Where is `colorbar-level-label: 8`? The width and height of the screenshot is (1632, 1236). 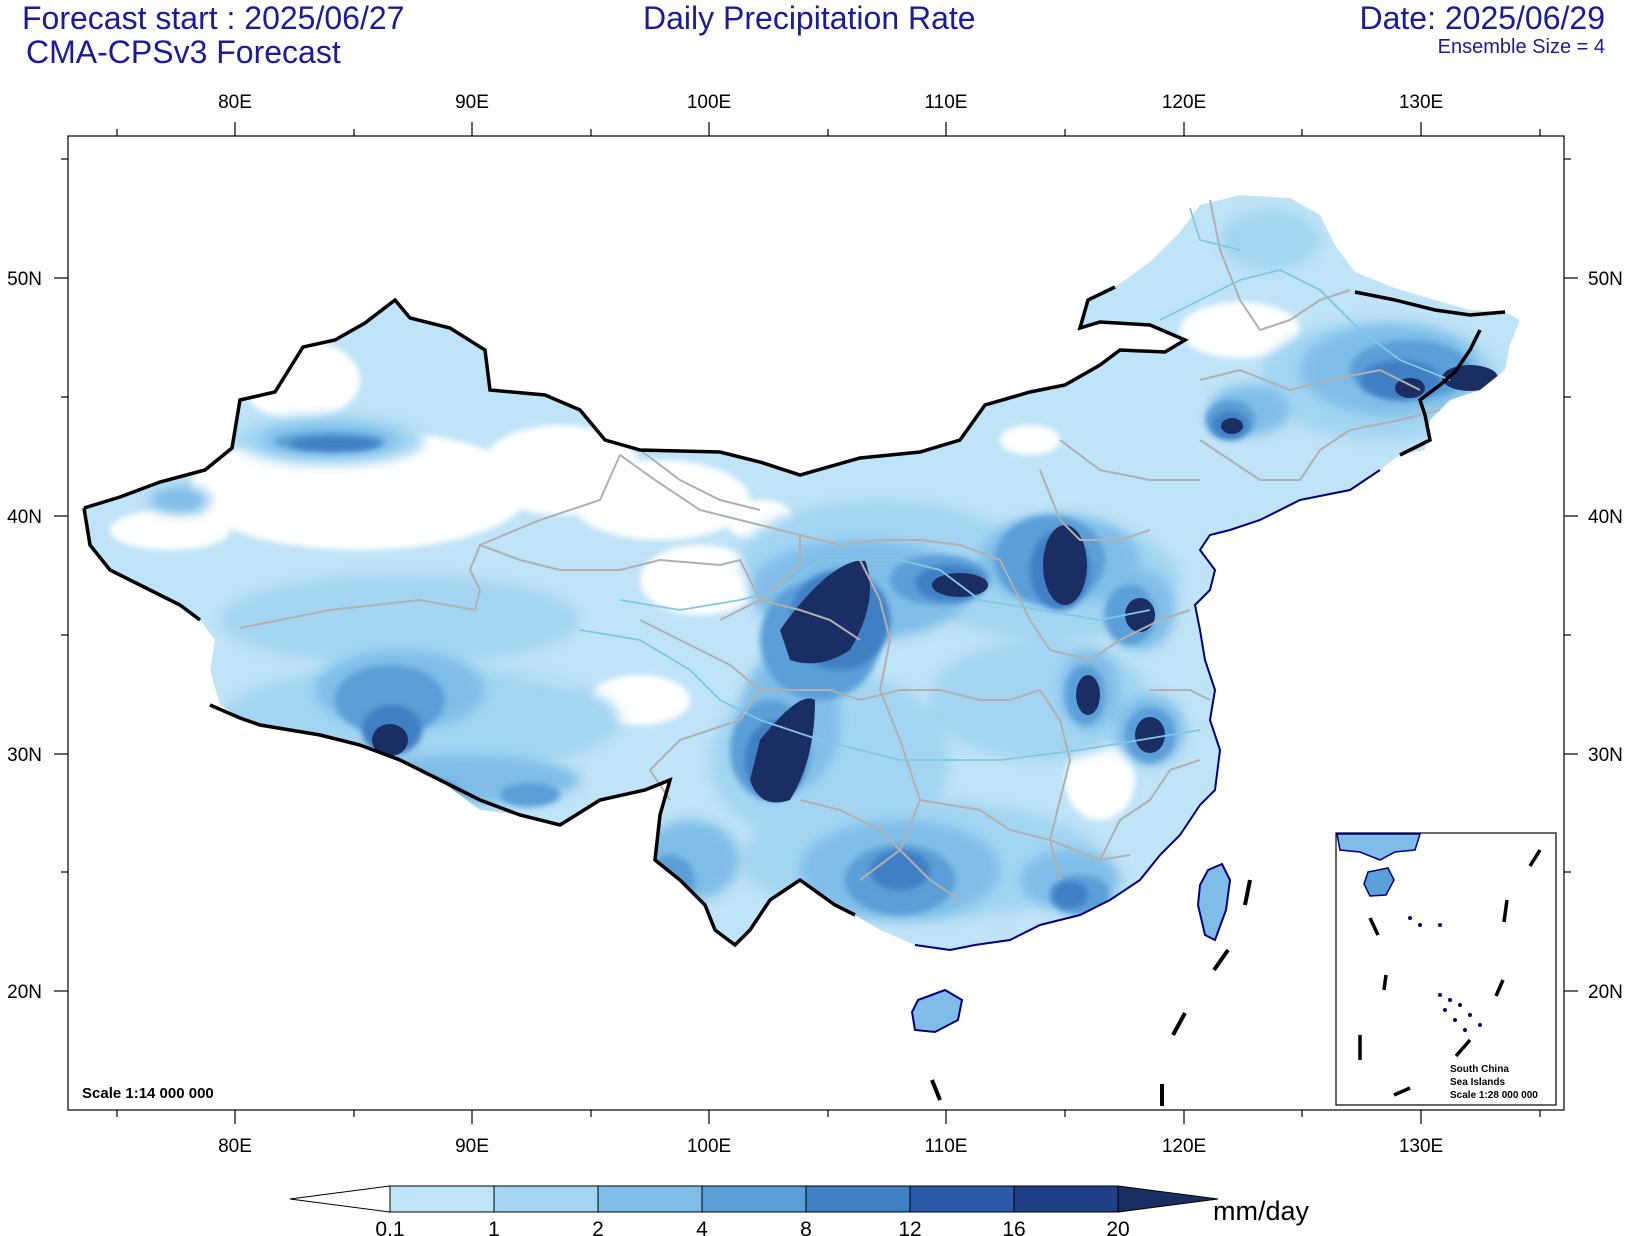
colorbar-level-label: 8 is located at coordinates (806, 1227).